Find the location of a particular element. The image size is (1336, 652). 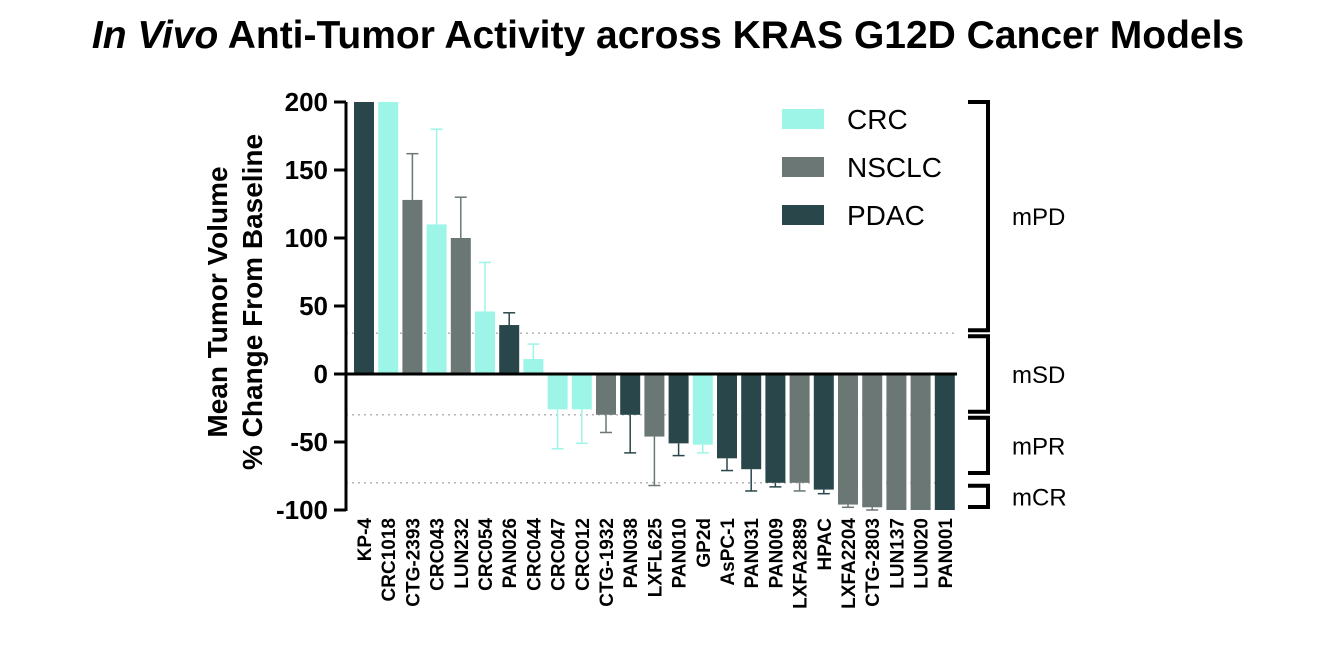

bar-crc047 is located at coordinates (557, 392).